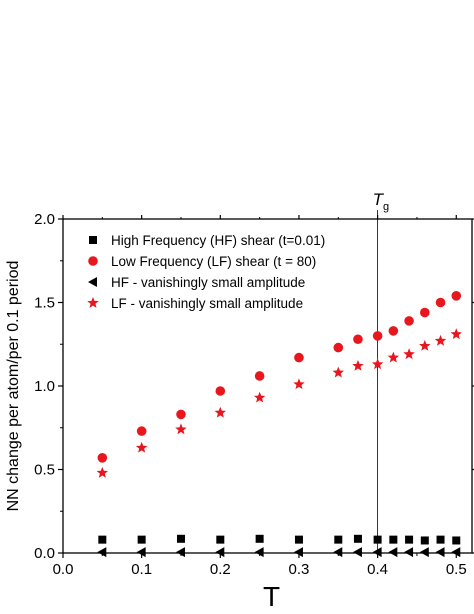  What do you see at coordinates (44, 470) in the screenshot?
I see `y-tick-label: 0.5` at bounding box center [44, 470].